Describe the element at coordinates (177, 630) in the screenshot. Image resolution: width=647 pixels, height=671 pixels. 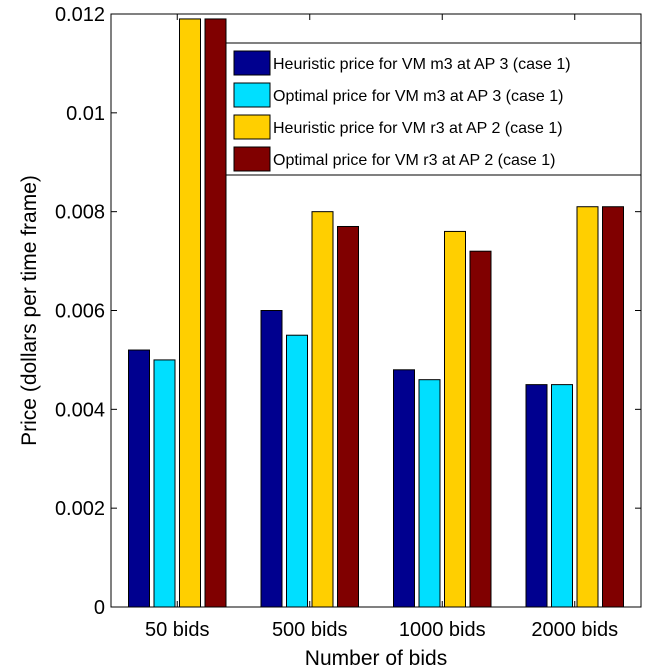
I see `x-tick-label: 50 bids` at that location.